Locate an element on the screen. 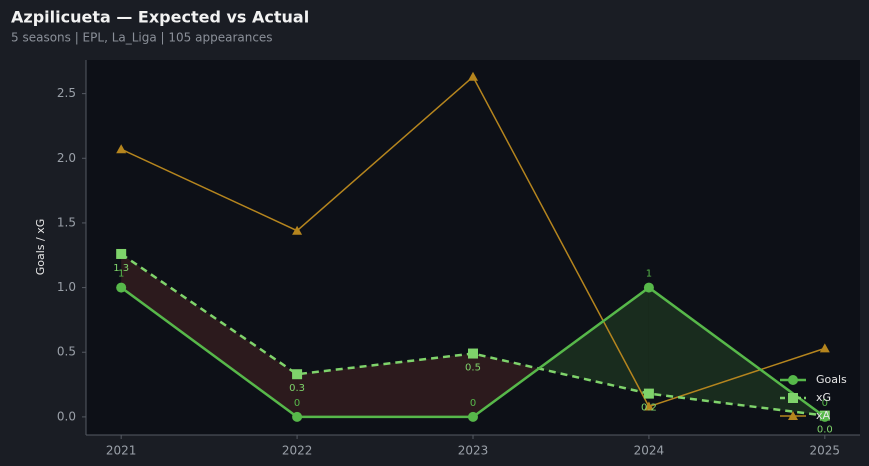 The image size is (869, 466). y-tick-label: 0.0 is located at coordinates (66, 416).